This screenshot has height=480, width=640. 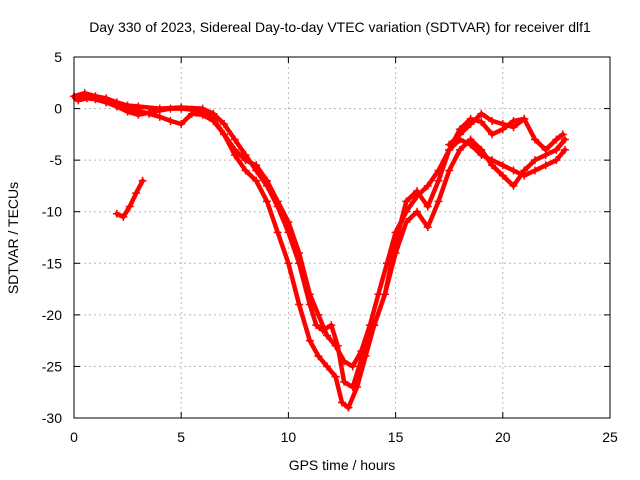 What do you see at coordinates (503, 437) in the screenshot?
I see `x-tick-label: 20` at bounding box center [503, 437].